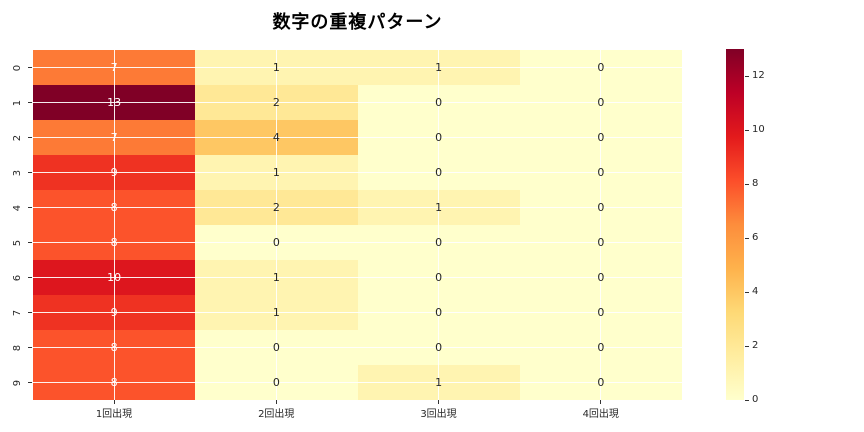 The image size is (864, 432). Describe the element at coordinates (438, 414) in the screenshot. I see `x-tick-label: 3回出現` at that location.